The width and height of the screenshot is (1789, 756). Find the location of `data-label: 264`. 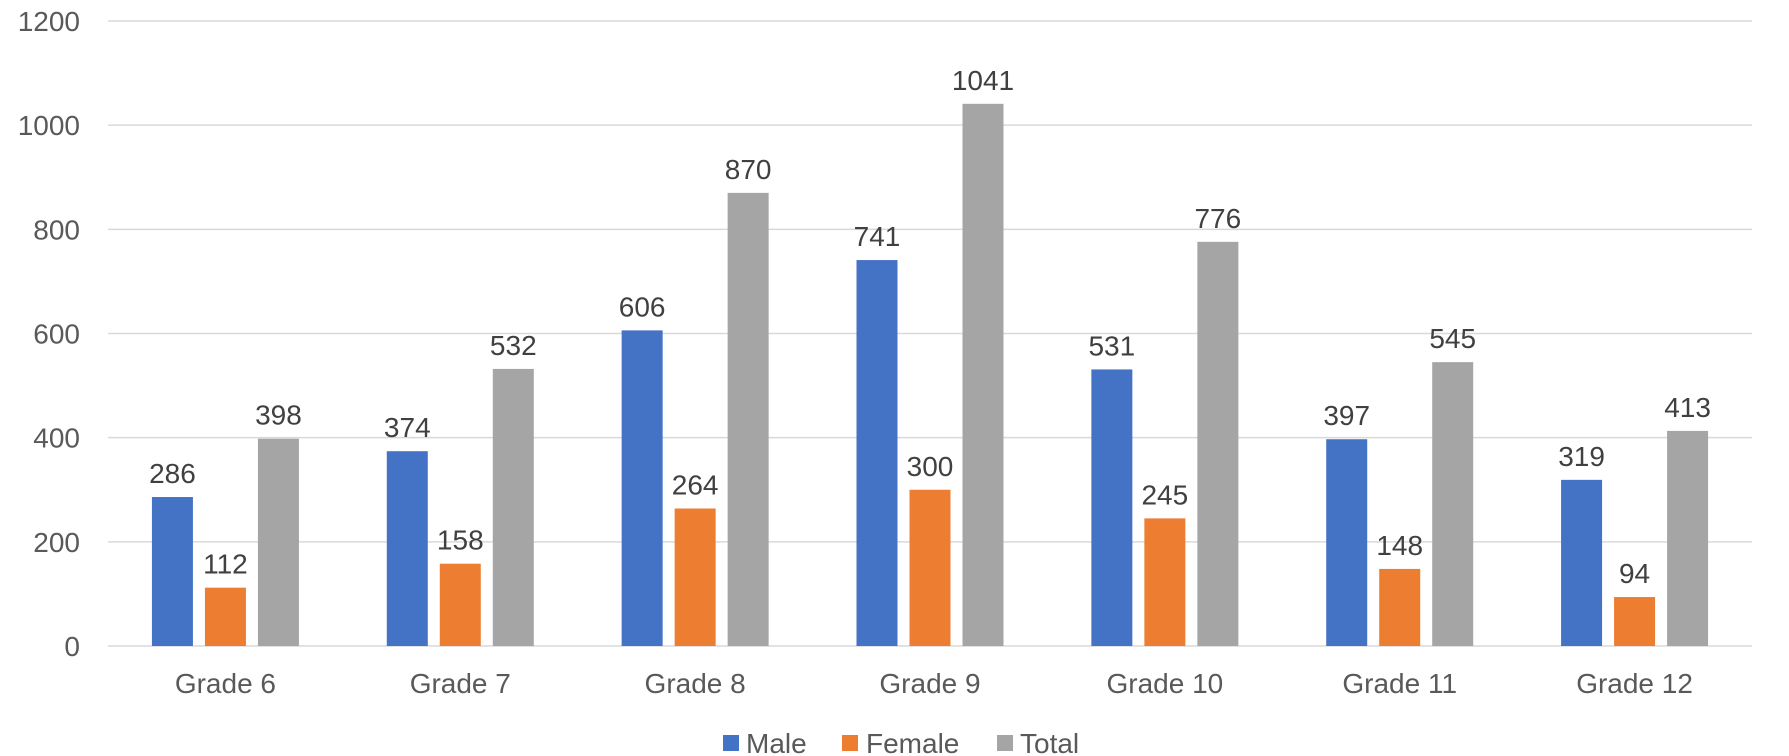

data-label: 264 is located at coordinates (695, 485).